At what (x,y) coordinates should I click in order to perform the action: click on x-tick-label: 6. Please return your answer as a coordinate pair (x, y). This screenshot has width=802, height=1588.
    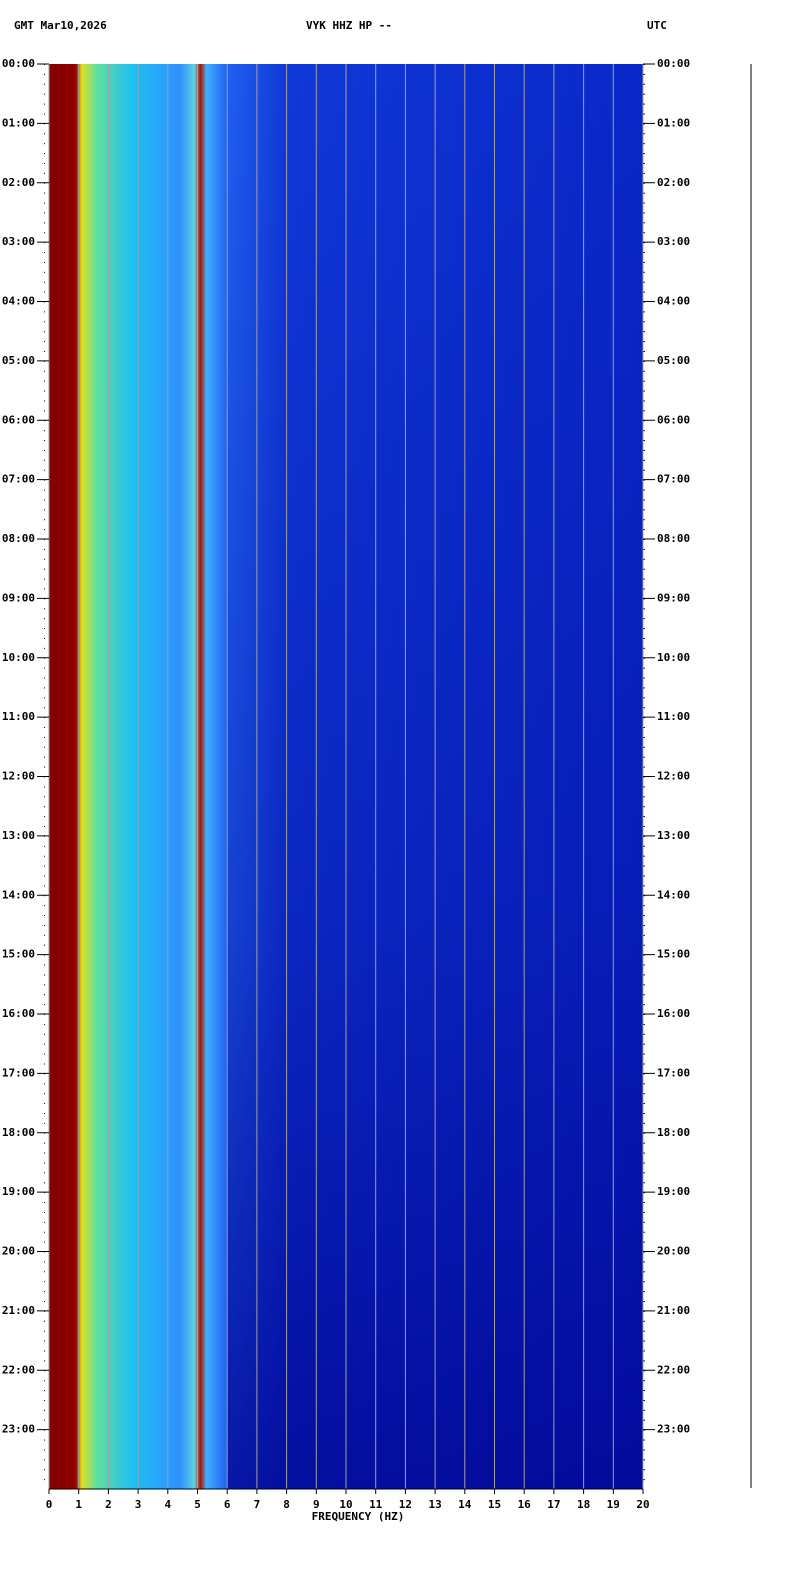
    Looking at the image, I should click on (227, 1504).